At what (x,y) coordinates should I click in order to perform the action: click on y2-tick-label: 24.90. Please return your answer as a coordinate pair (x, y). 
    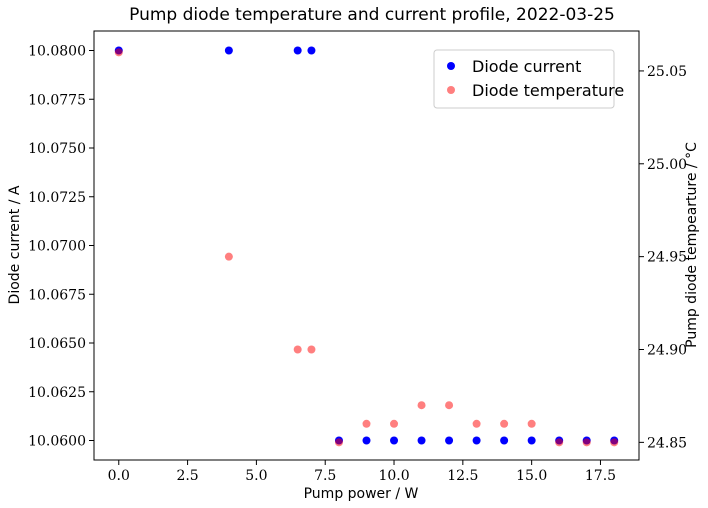
    Looking at the image, I should click on (667, 351).